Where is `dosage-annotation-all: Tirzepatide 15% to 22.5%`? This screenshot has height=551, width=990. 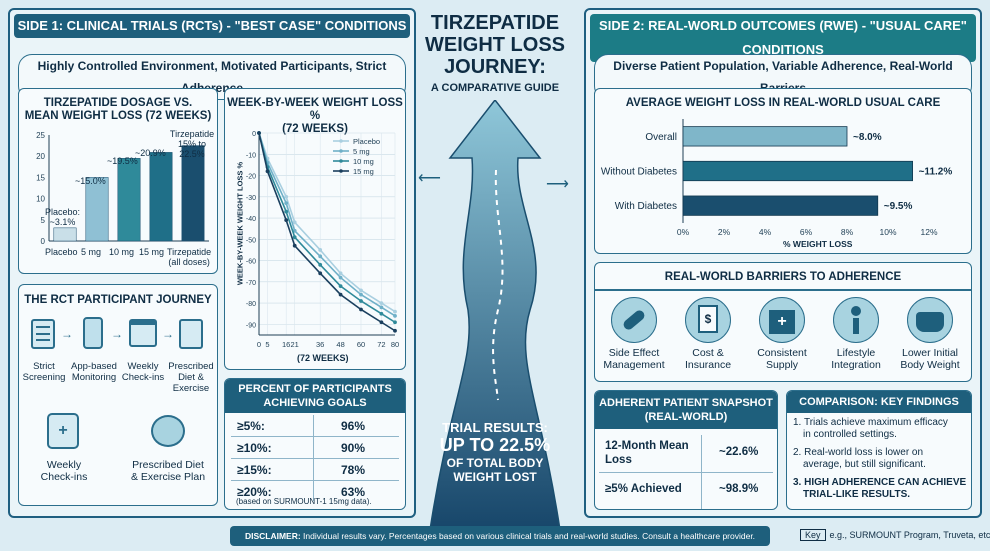 dosage-annotation-all: Tirzepatide 15% to 22.5% is located at coordinates (192, 144).